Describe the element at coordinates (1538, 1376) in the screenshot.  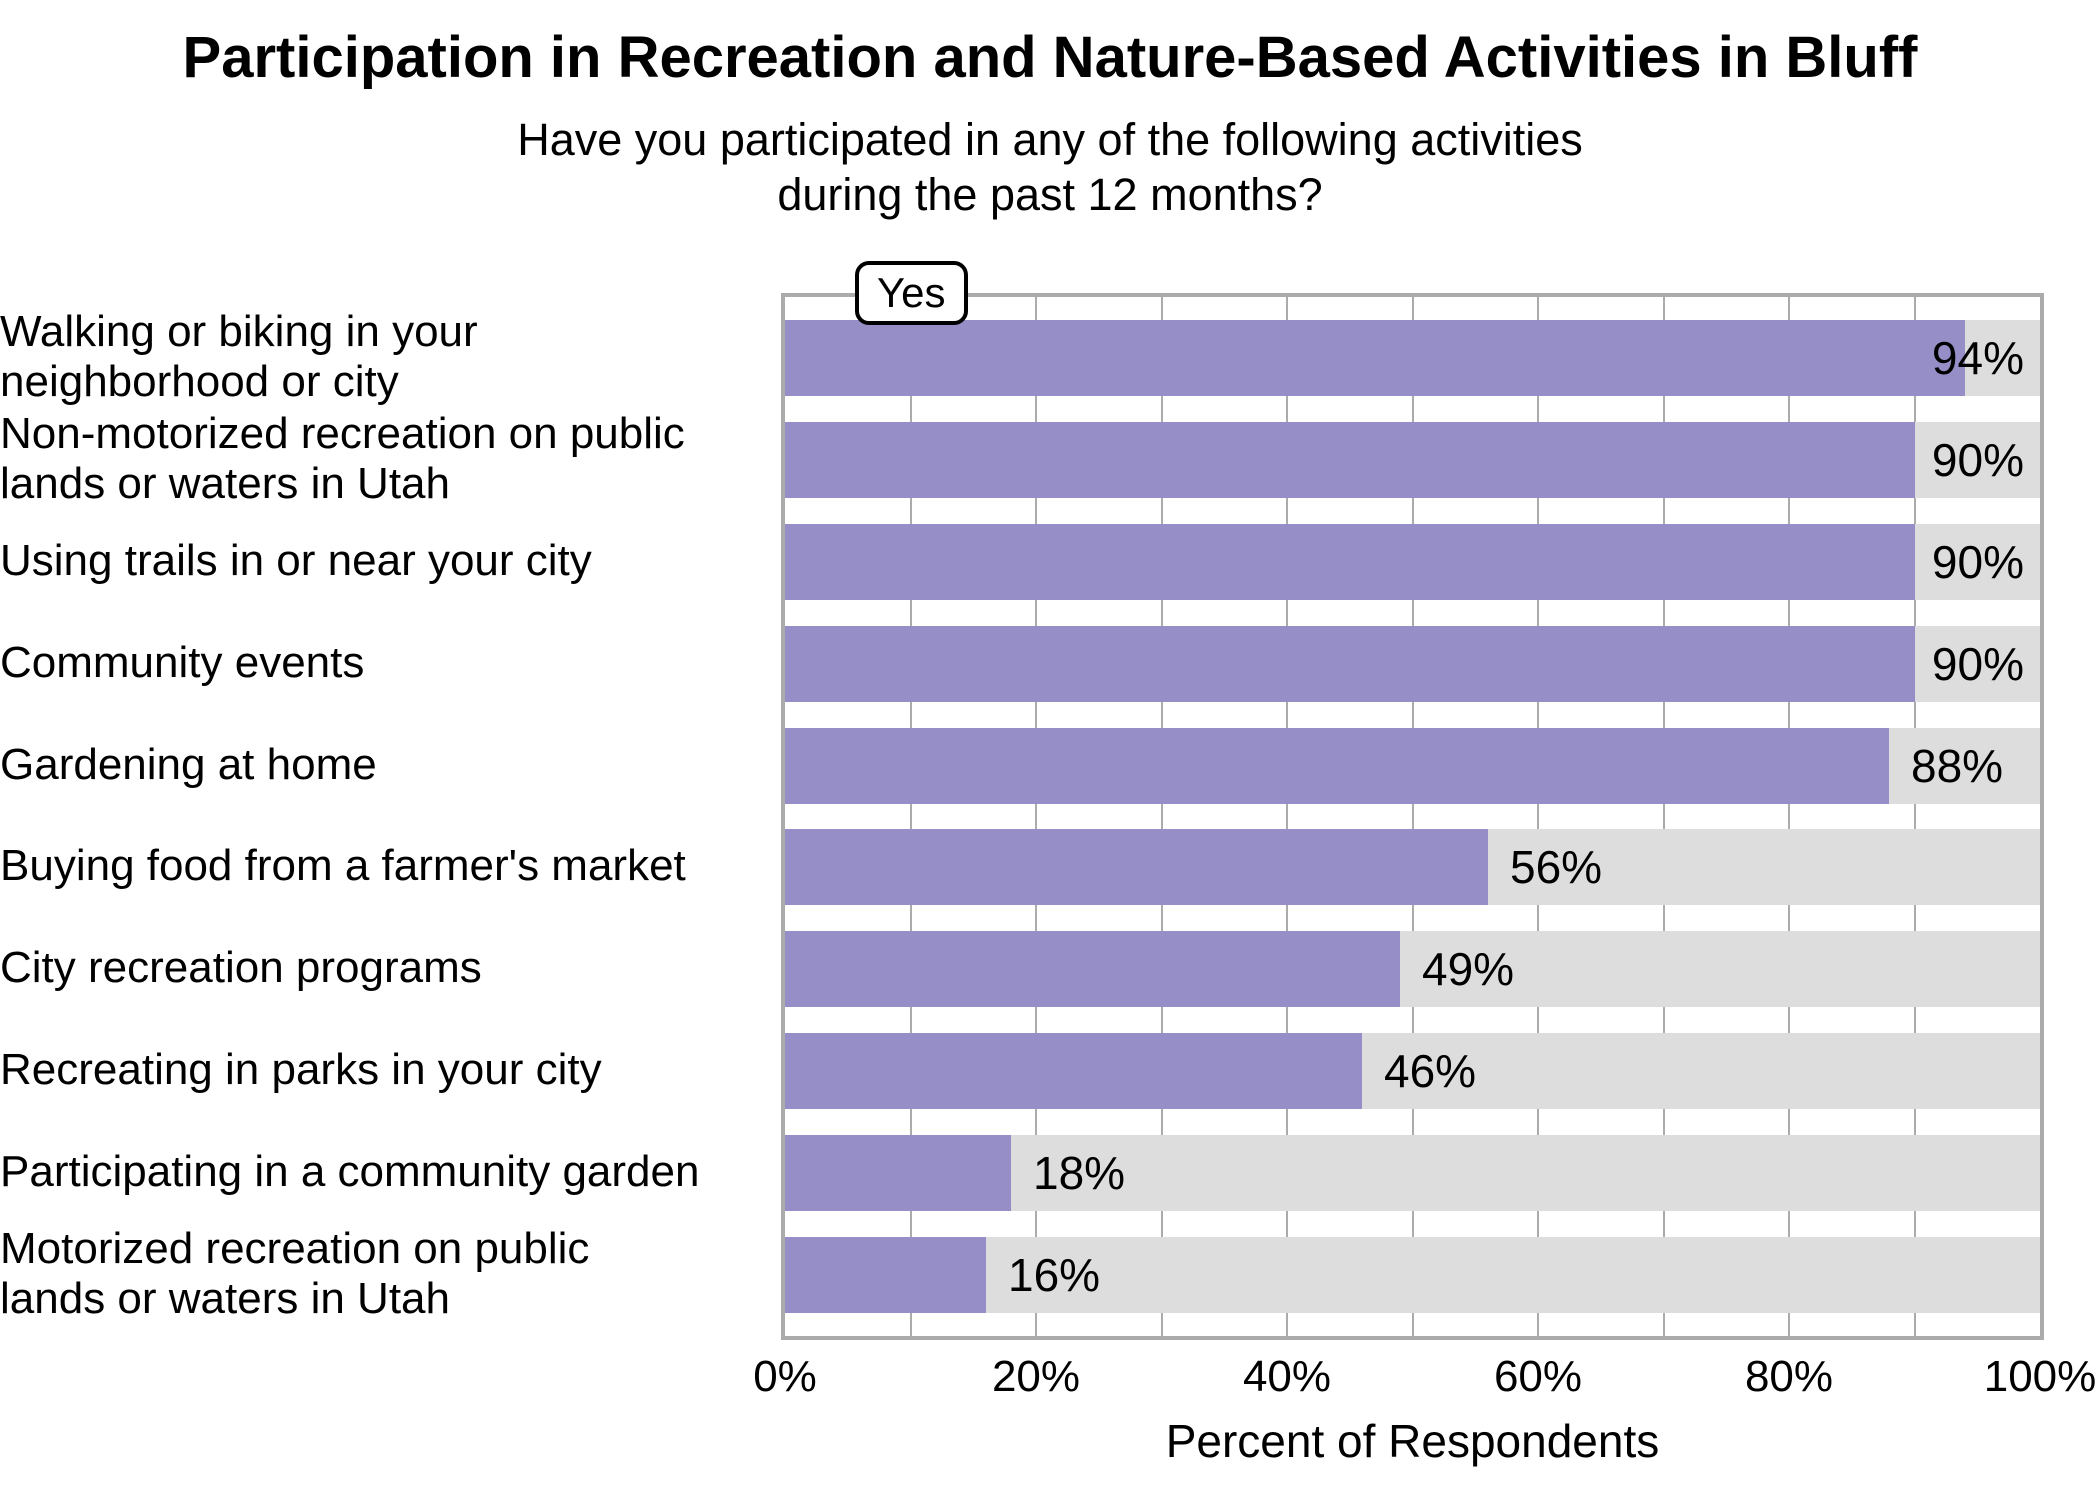
I see `x-tick-60: 60%` at that location.